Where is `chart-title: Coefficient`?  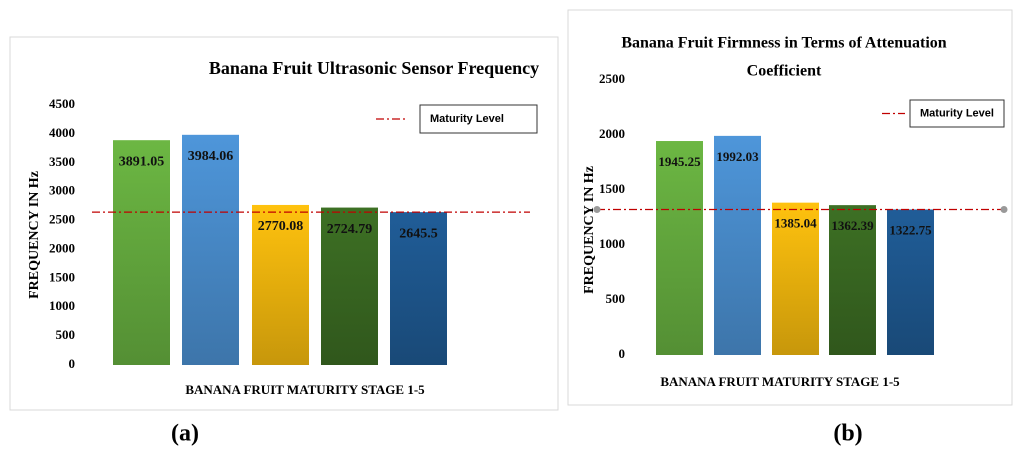 chart-title: Coefficient is located at coordinates (784, 71).